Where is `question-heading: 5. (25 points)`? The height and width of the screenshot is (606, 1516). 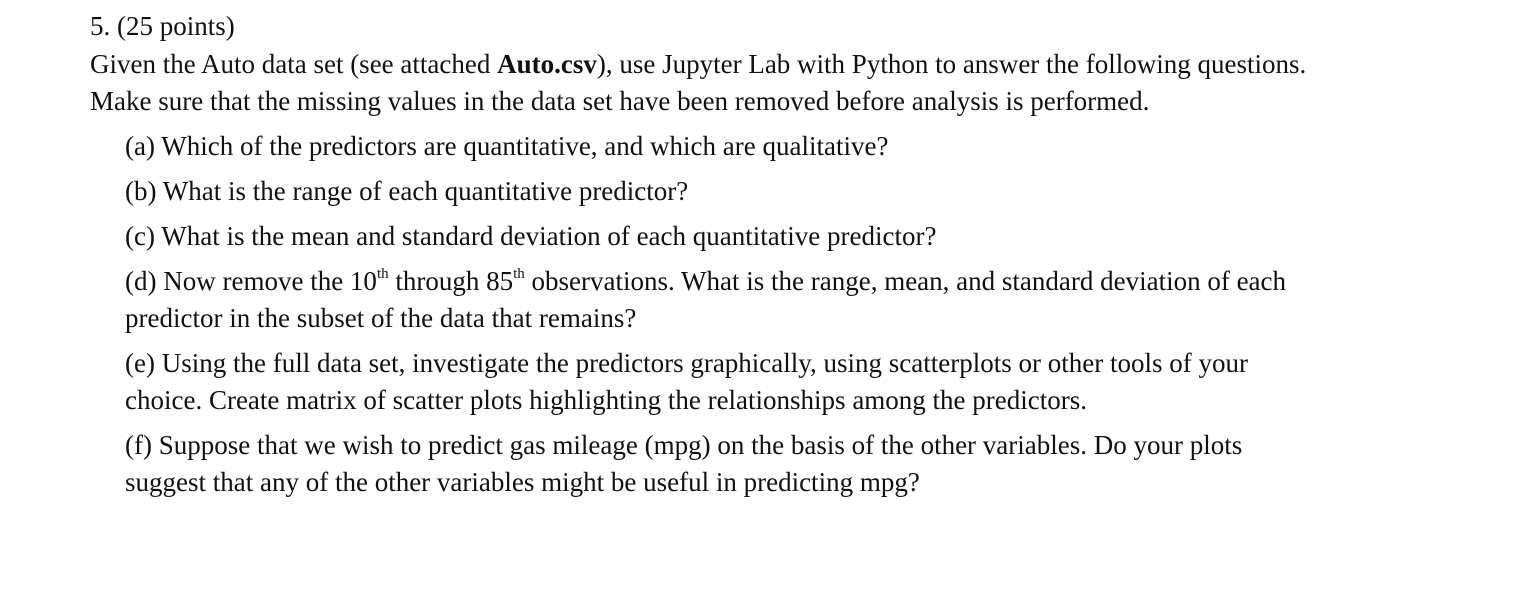
question-heading: 5. (25 points) is located at coordinates (162, 26).